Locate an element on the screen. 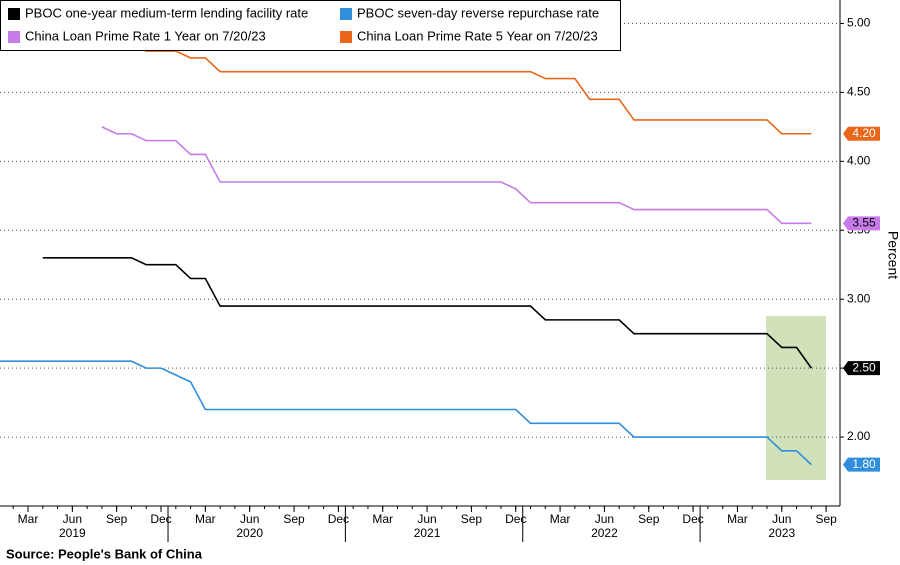 Image resolution: width=900 pixels, height=565 pixels. legend-label: PBOC seven-day reverse repurchase rate is located at coordinates (478, 12).